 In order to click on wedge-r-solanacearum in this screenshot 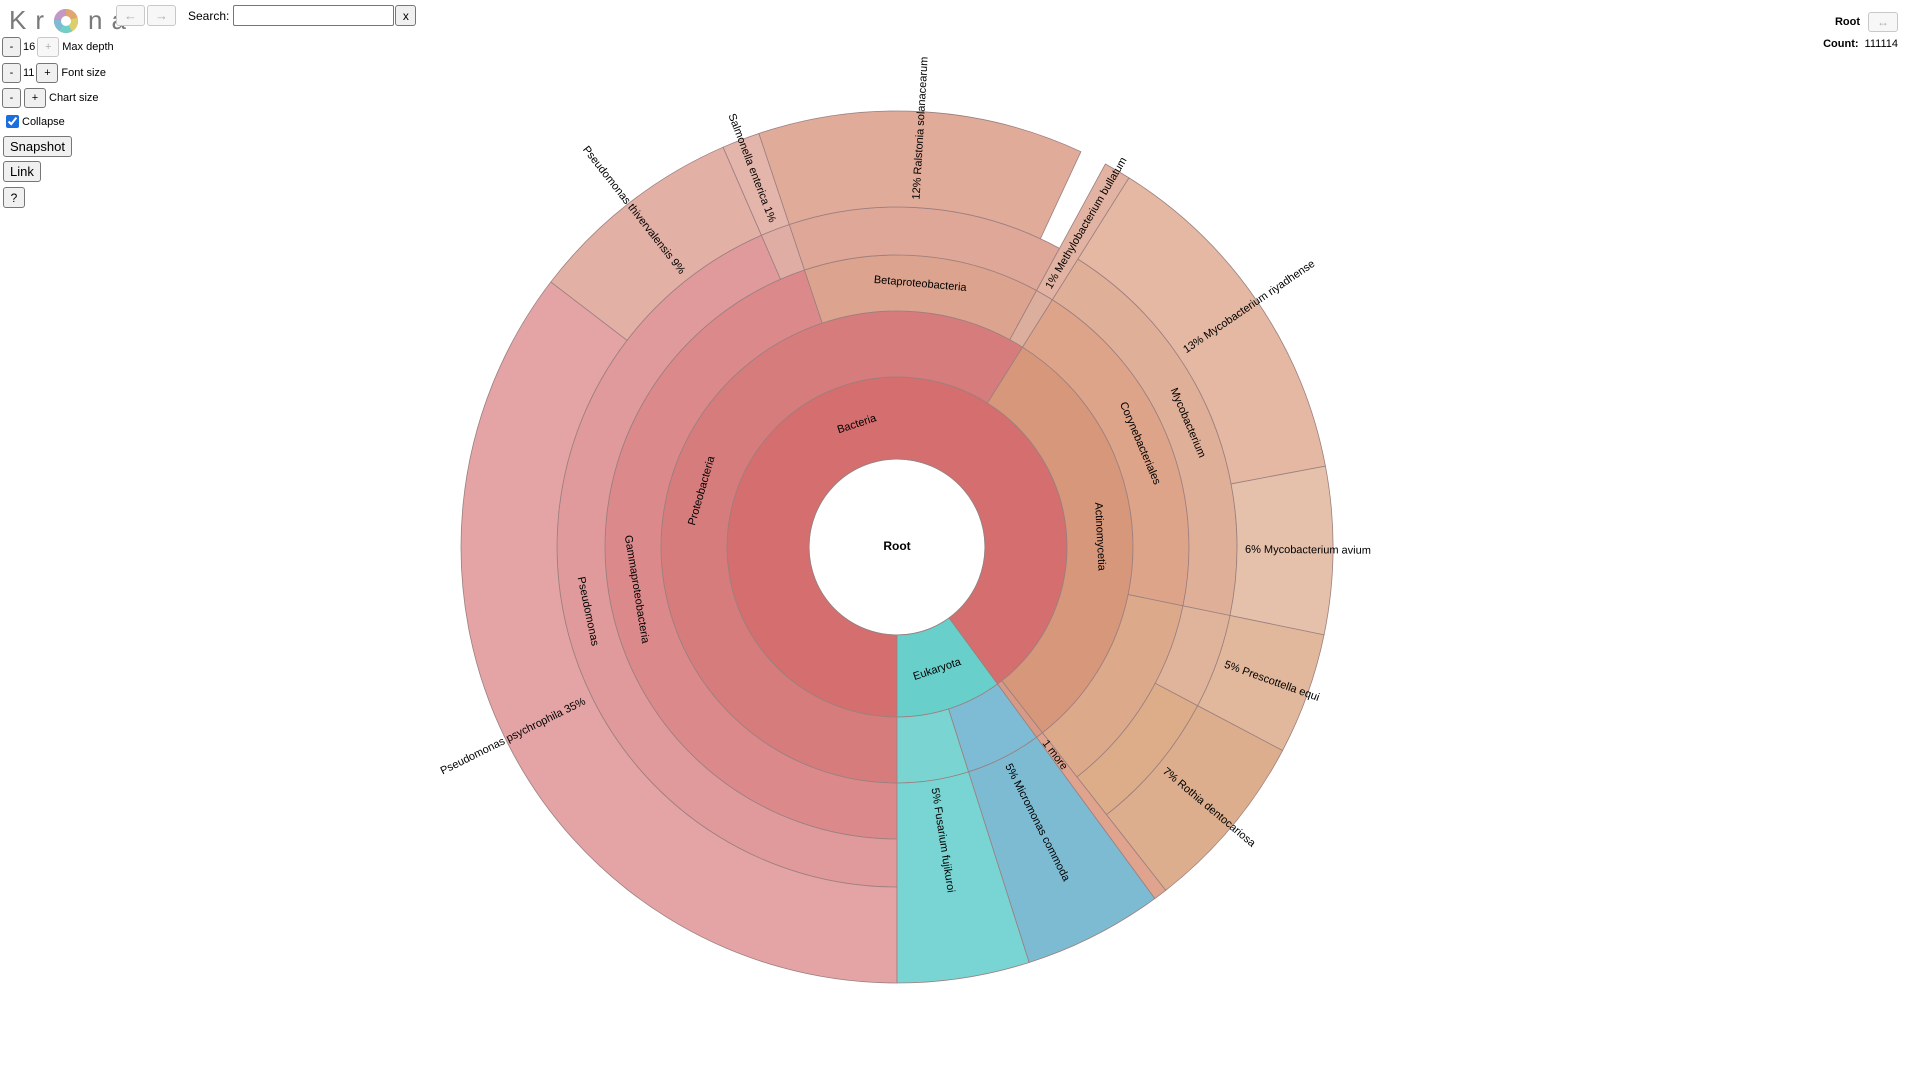, I will do `click(920, 175)`.